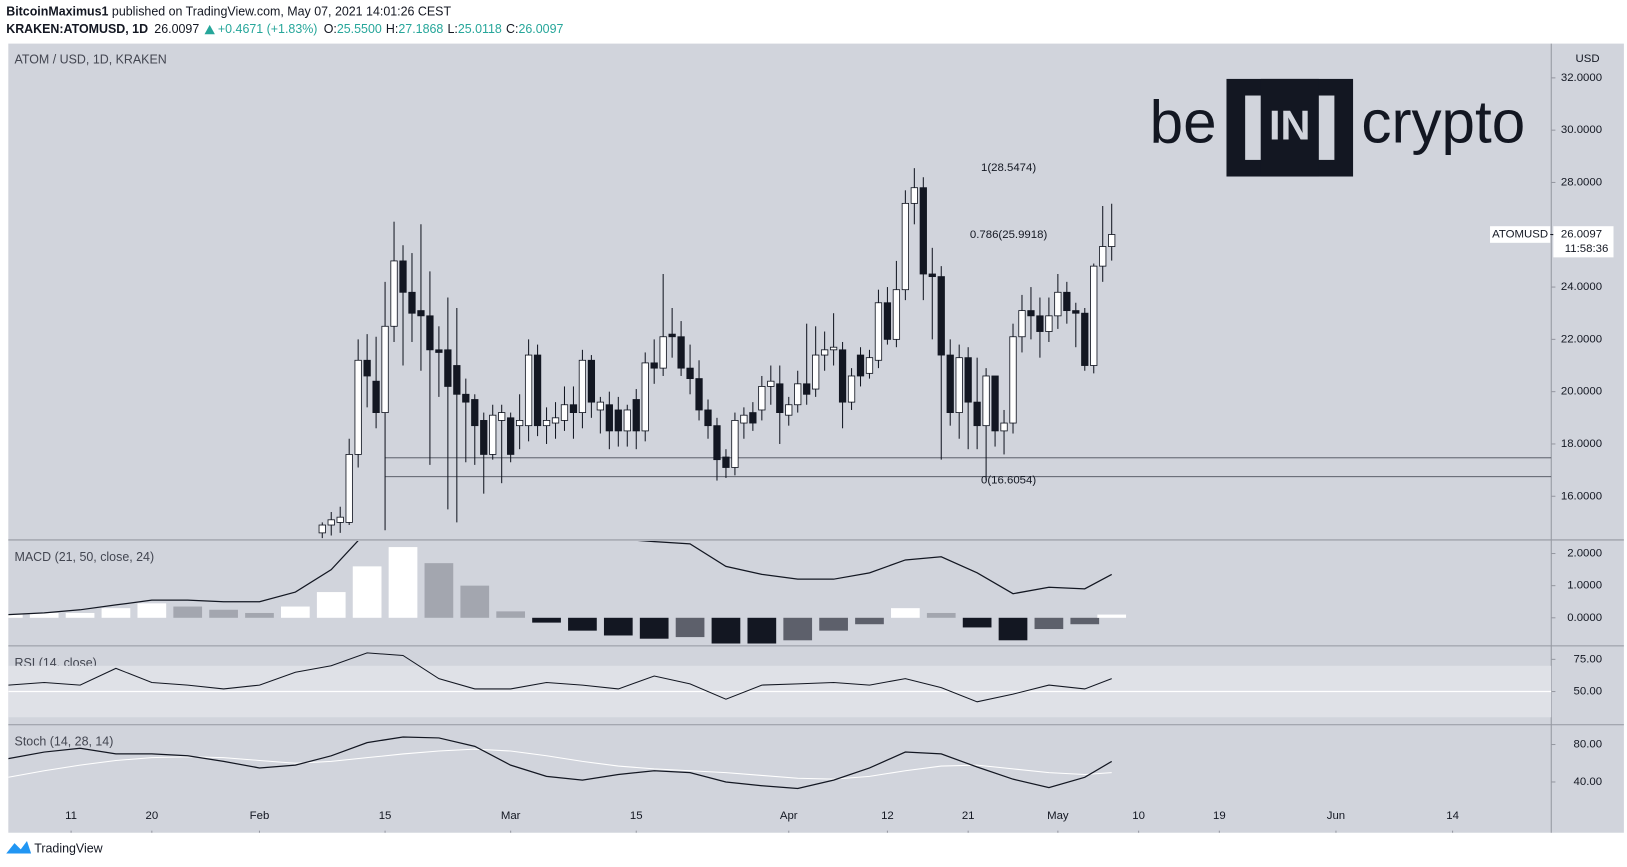  I want to click on fib-label: 0.786(25.9918), so click(1009, 235).